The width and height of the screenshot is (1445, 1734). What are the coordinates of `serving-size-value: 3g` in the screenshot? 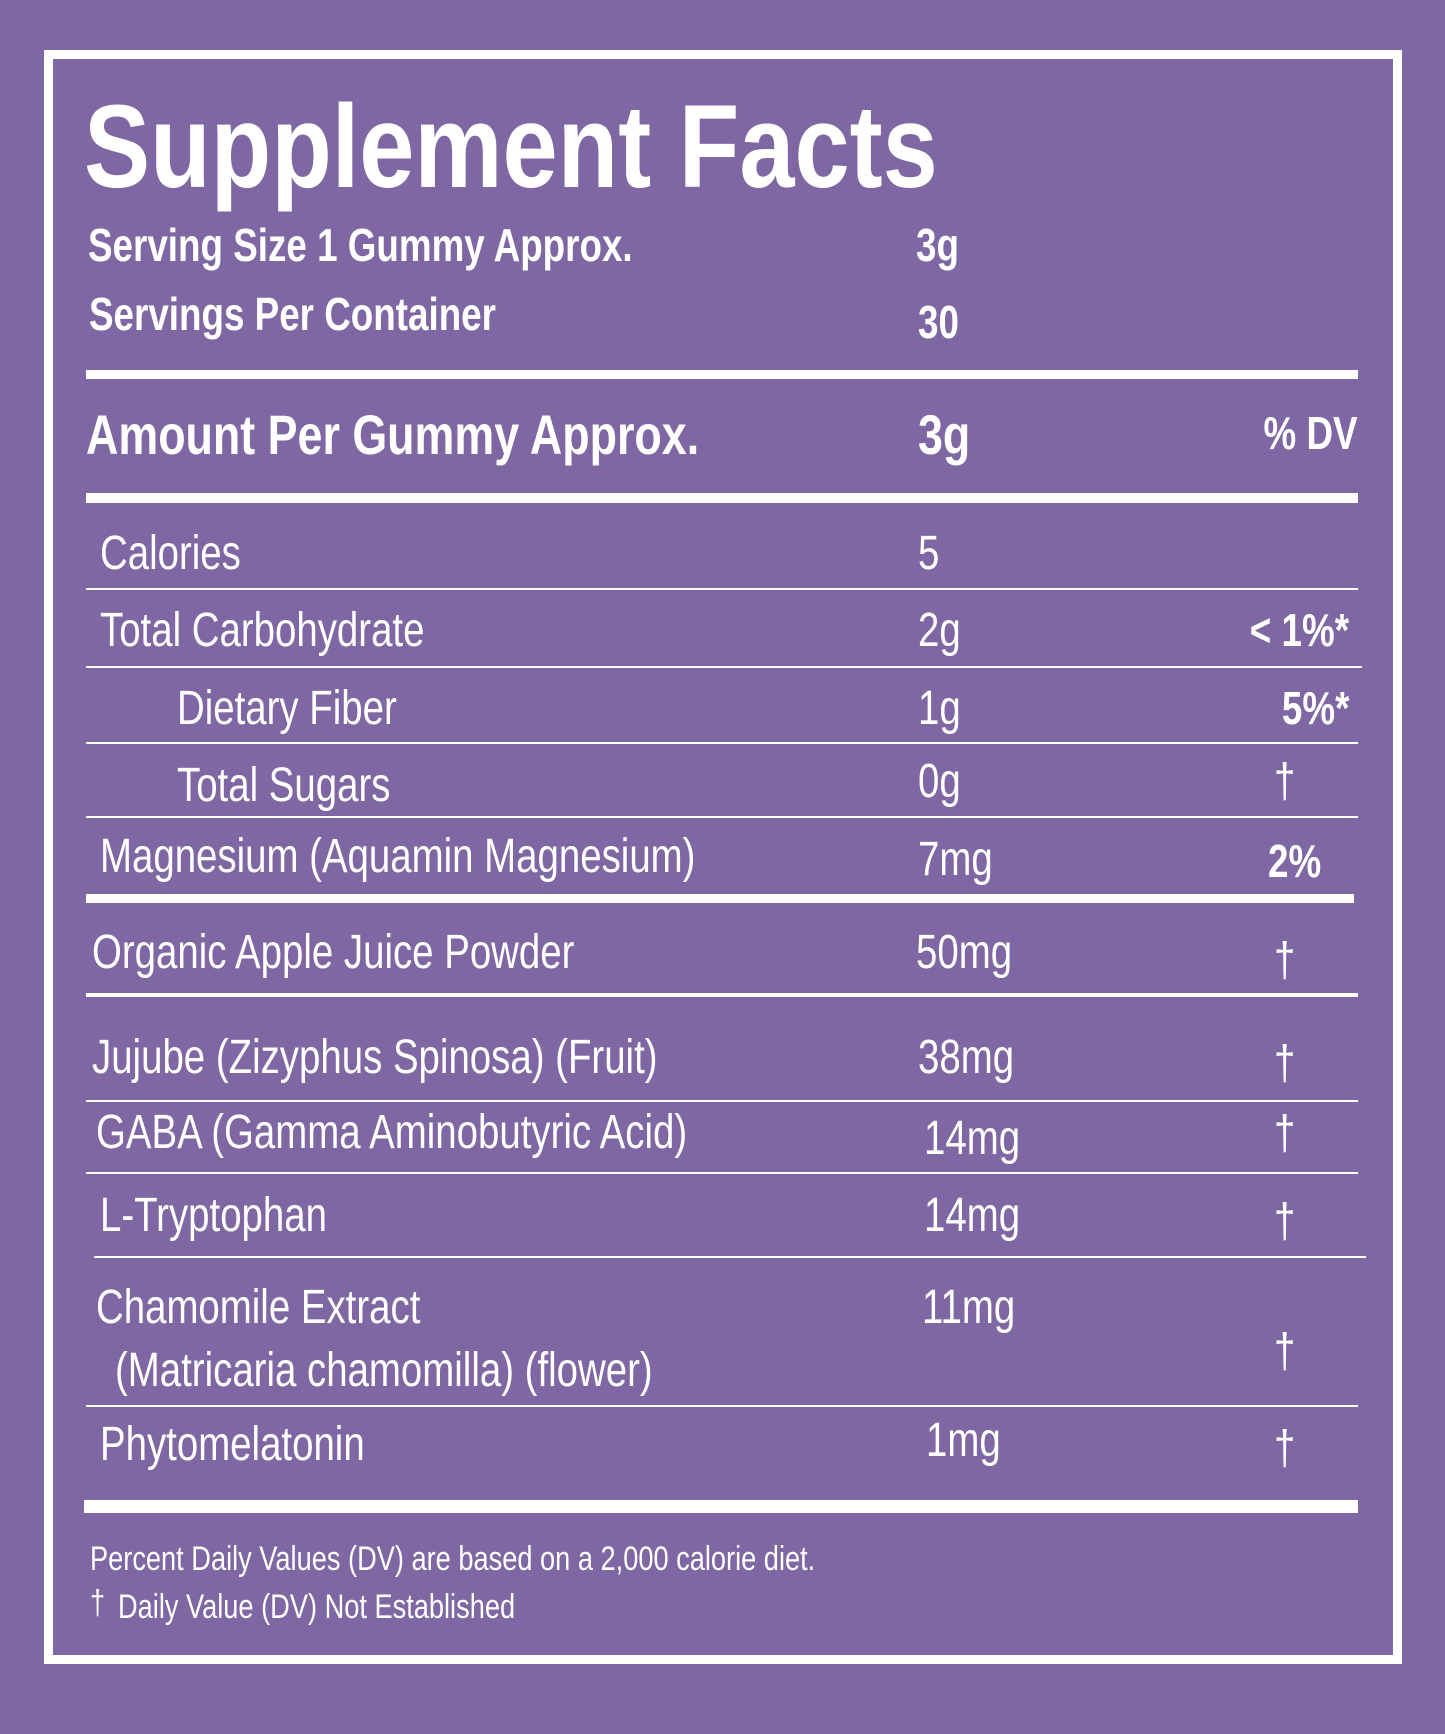 It's located at (937, 245).